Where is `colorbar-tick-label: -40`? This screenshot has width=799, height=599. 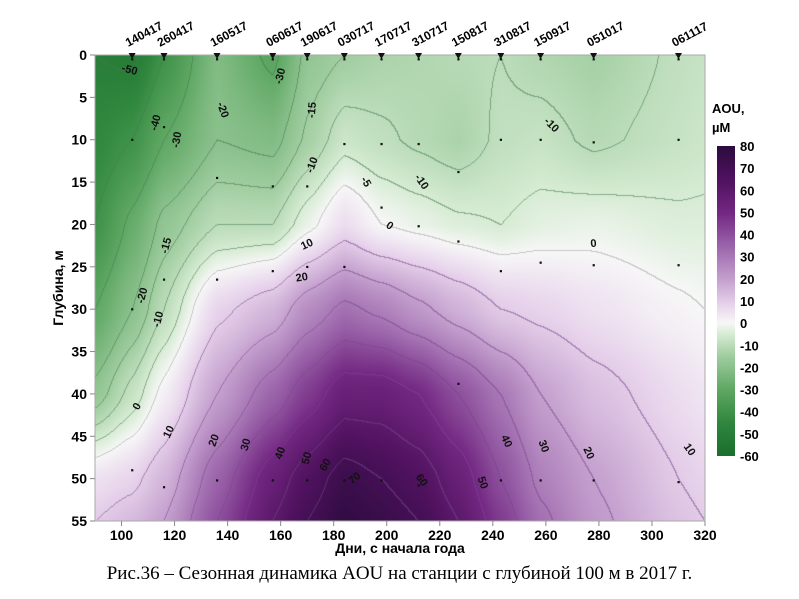 colorbar-tick-label: -40 is located at coordinates (749, 412).